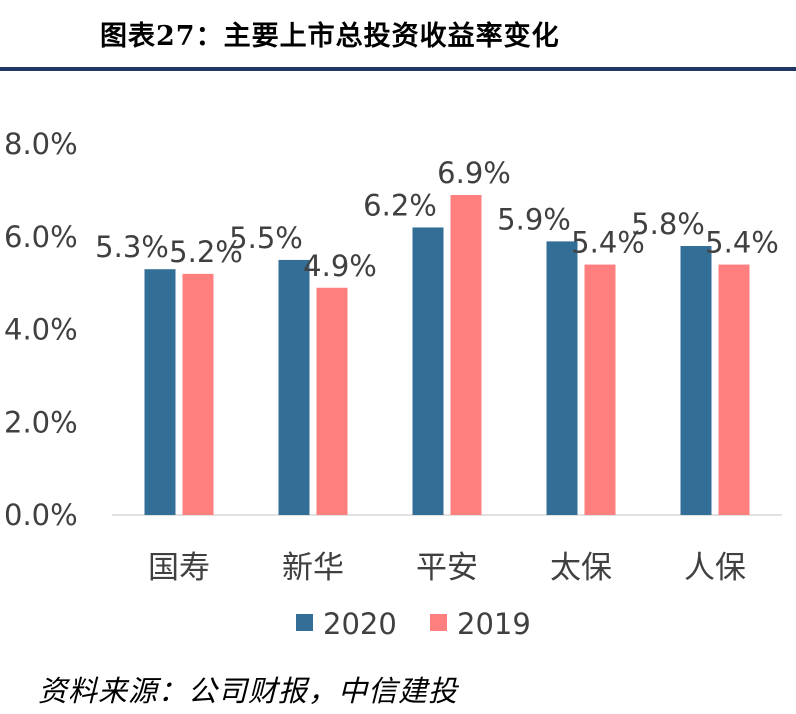 The width and height of the screenshot is (796, 714). Describe the element at coordinates (179, 568) in the screenshot. I see `category-label: 国寿` at that location.